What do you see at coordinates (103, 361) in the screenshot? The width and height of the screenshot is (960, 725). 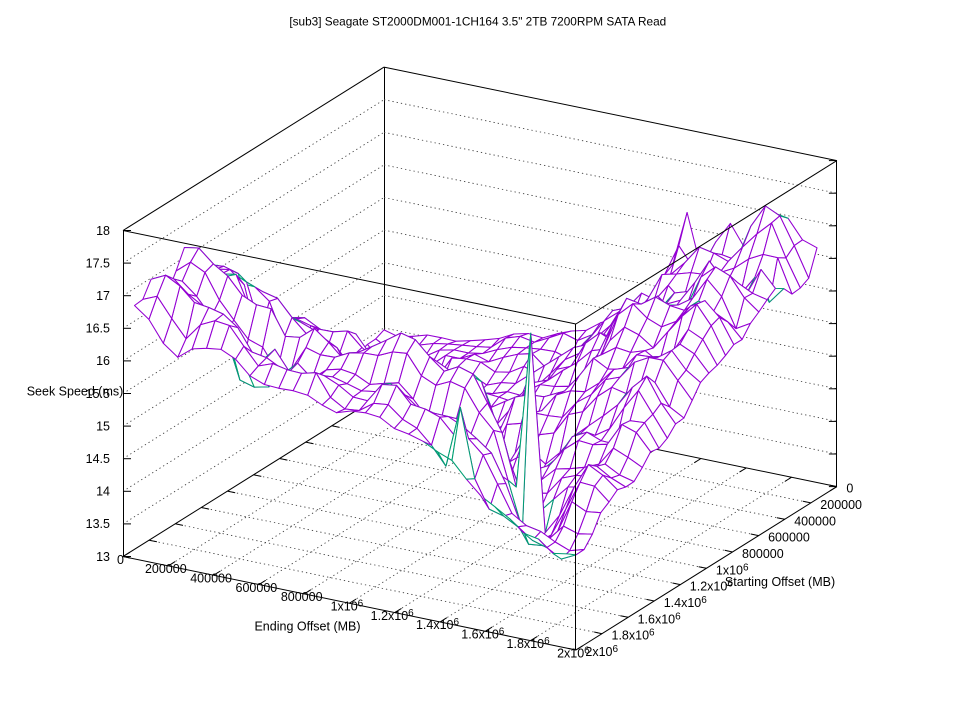 I see `svg-text: 16` at bounding box center [103, 361].